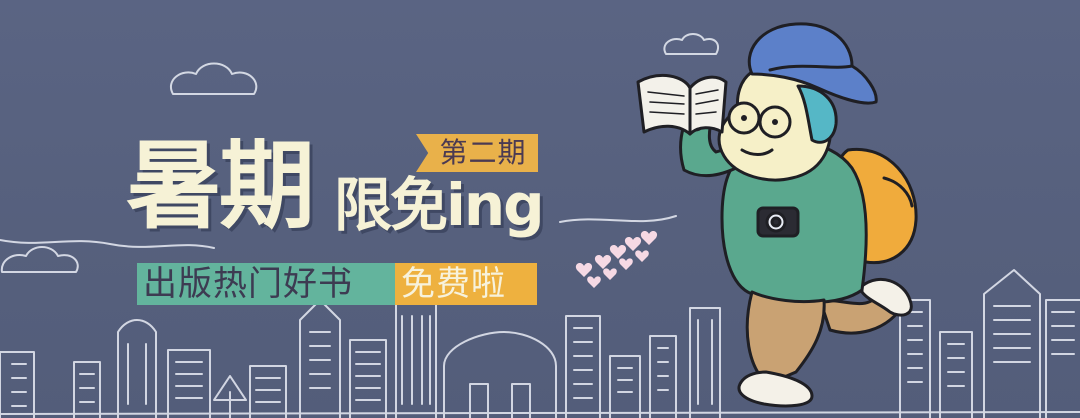 The width and height of the screenshot is (1080, 418). I want to click on ribbon-left-label: 出版热门好书, so click(248, 284).